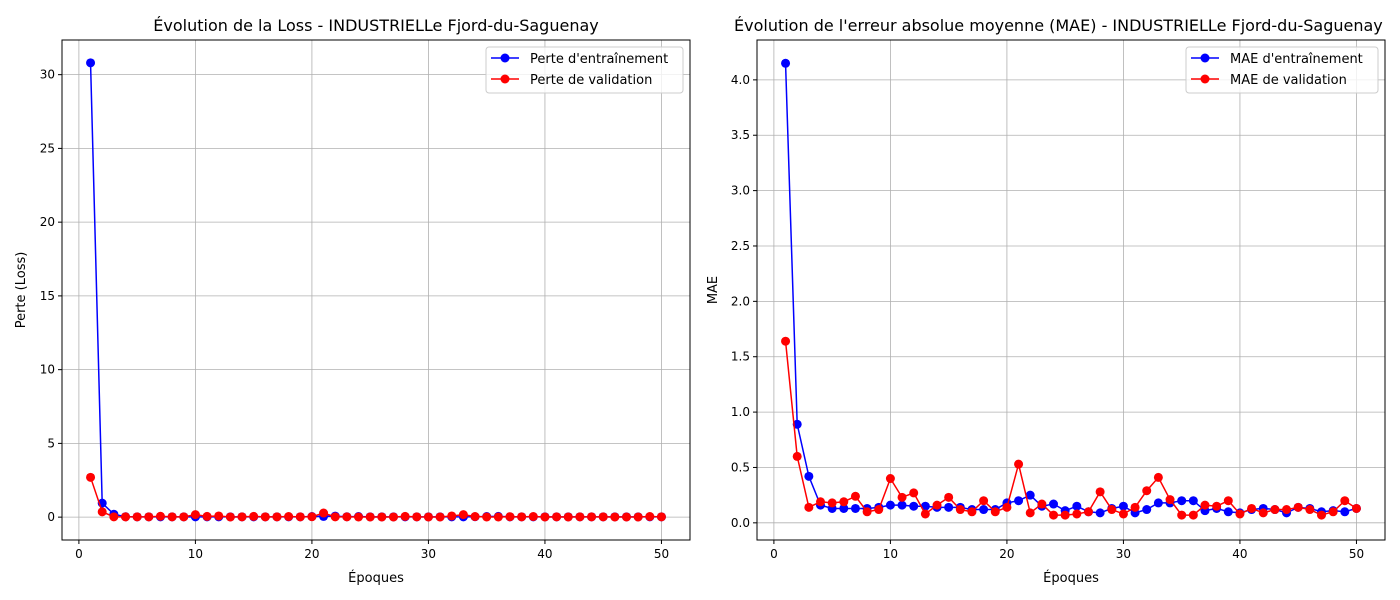 This screenshot has width=1400, height=600. I want to click on mae-legend-label-train: MAE d'entraînement, so click(1296, 59).